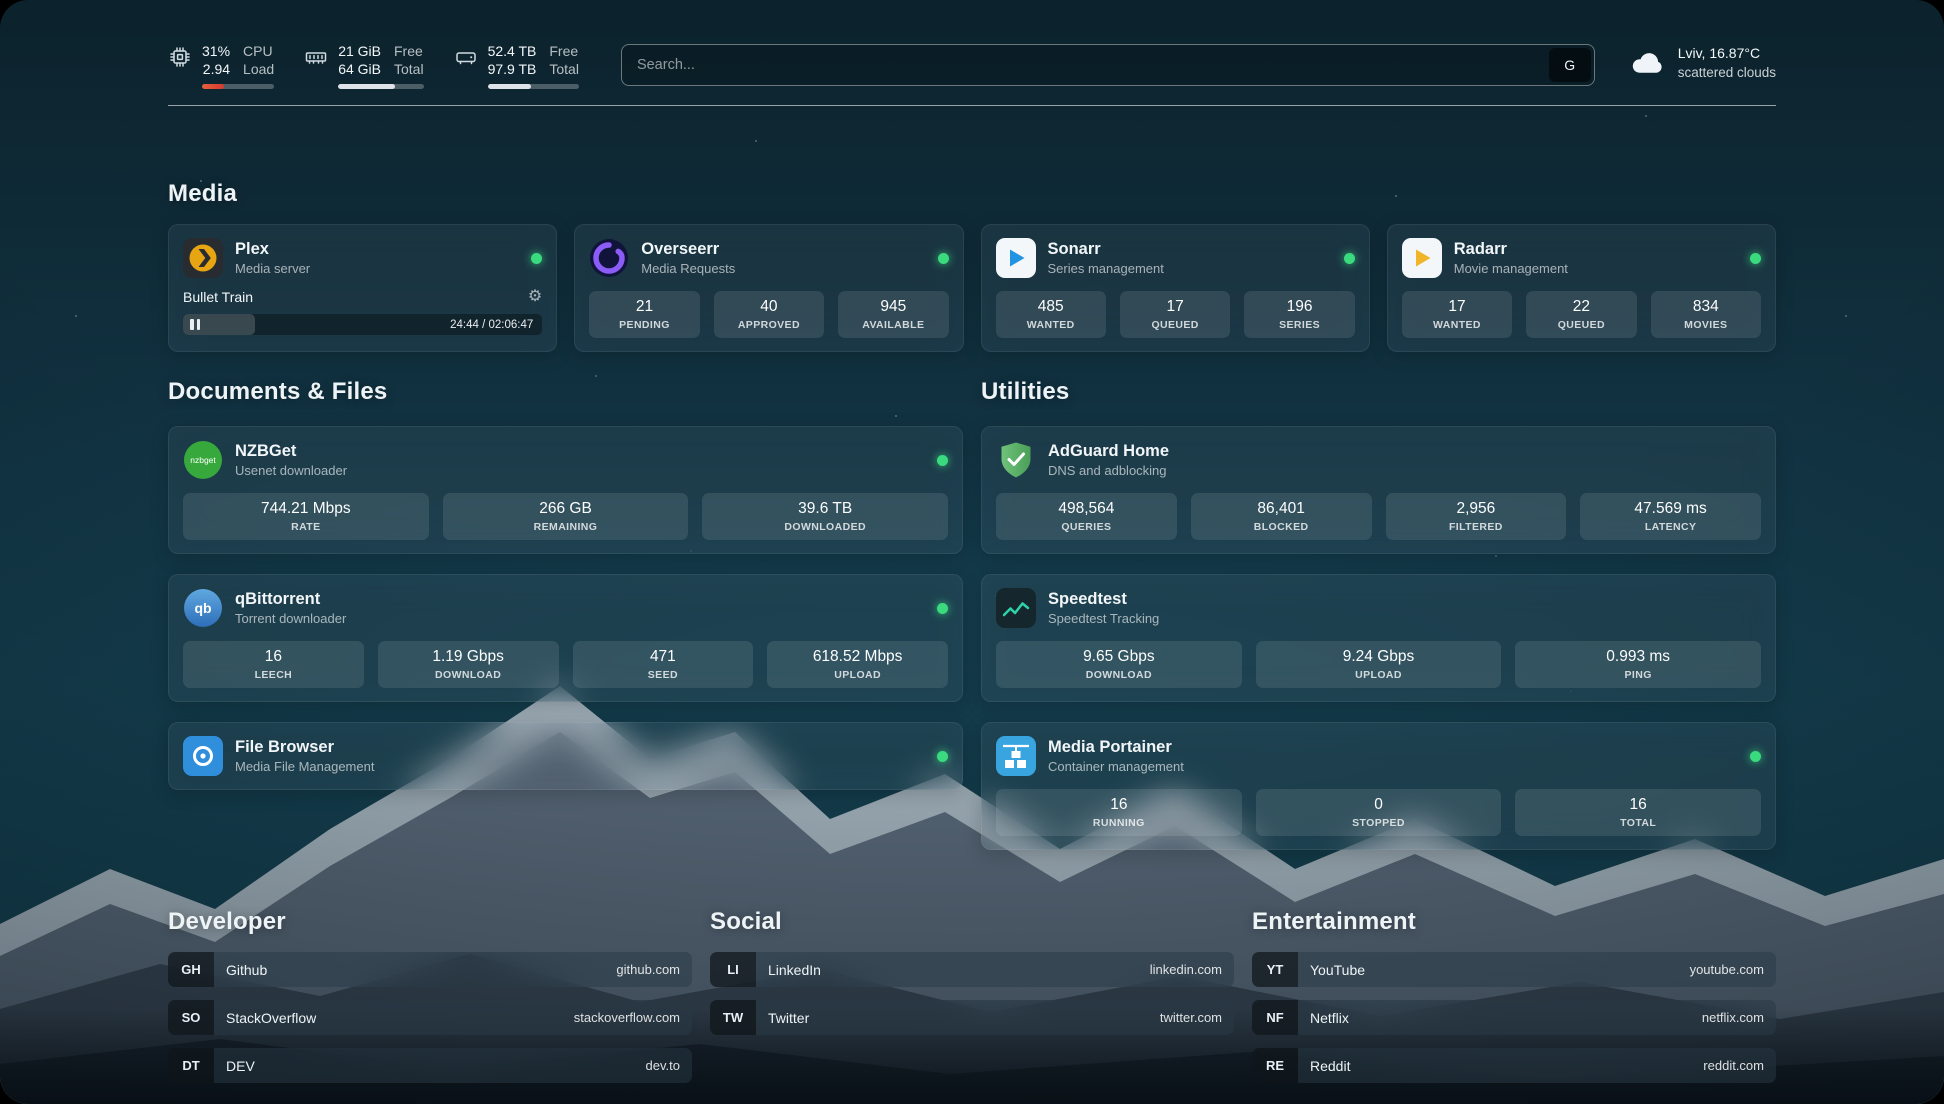 The height and width of the screenshot is (1104, 1944). What do you see at coordinates (1378, 664) in the screenshot?
I see `stat-upload: 9.24 Gbps UPLOAD` at bounding box center [1378, 664].